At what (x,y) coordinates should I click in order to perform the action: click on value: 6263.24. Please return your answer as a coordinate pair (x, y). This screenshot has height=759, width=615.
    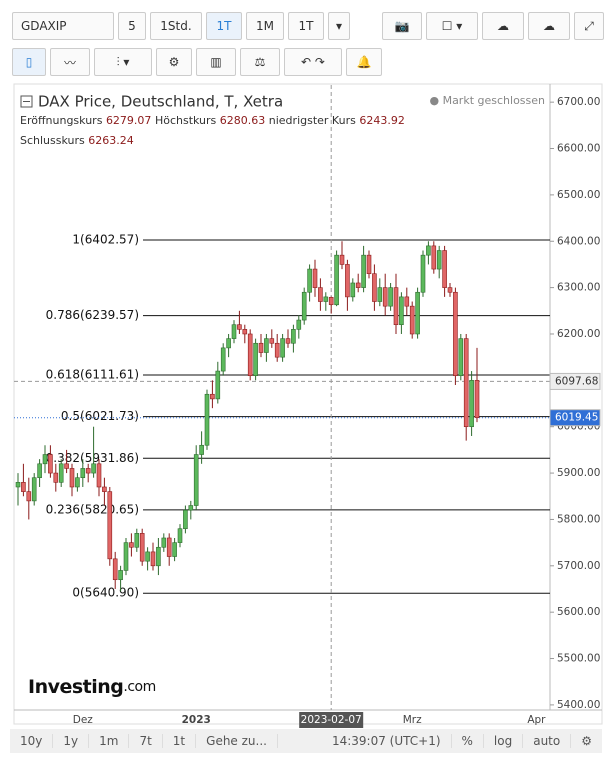
    Looking at the image, I should click on (111, 140).